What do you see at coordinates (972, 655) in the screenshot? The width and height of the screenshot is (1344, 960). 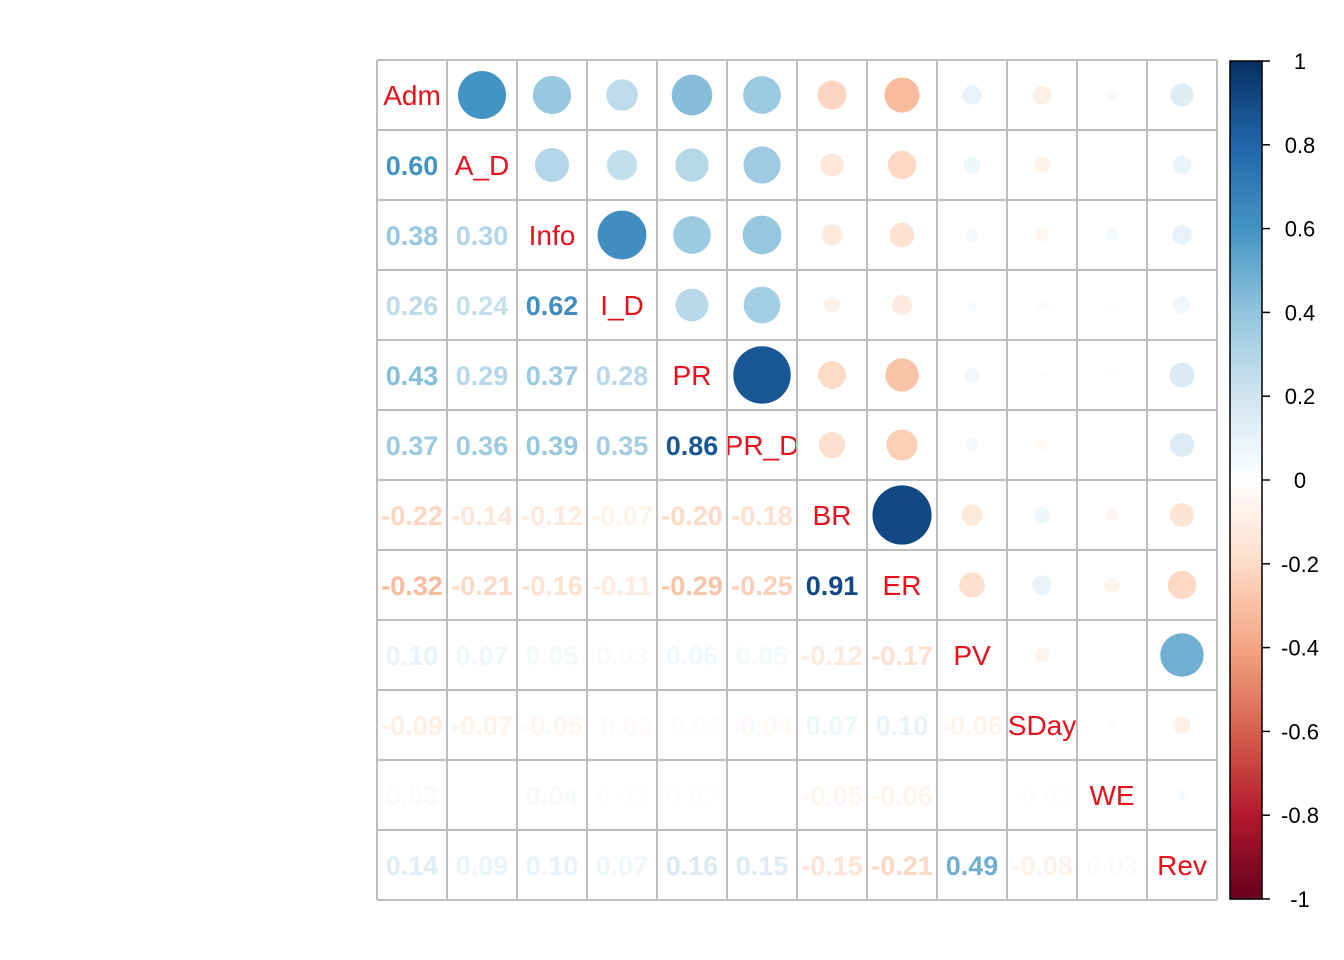 I see `variable-label: PV` at bounding box center [972, 655].